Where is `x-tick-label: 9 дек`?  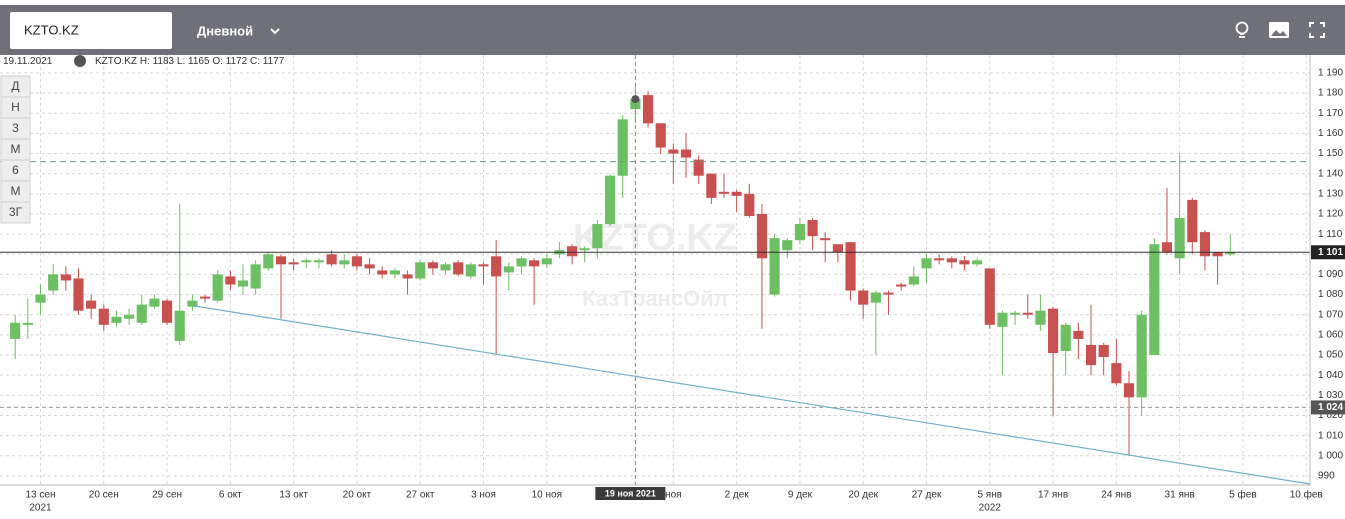
x-tick-label: 9 дек is located at coordinates (800, 495).